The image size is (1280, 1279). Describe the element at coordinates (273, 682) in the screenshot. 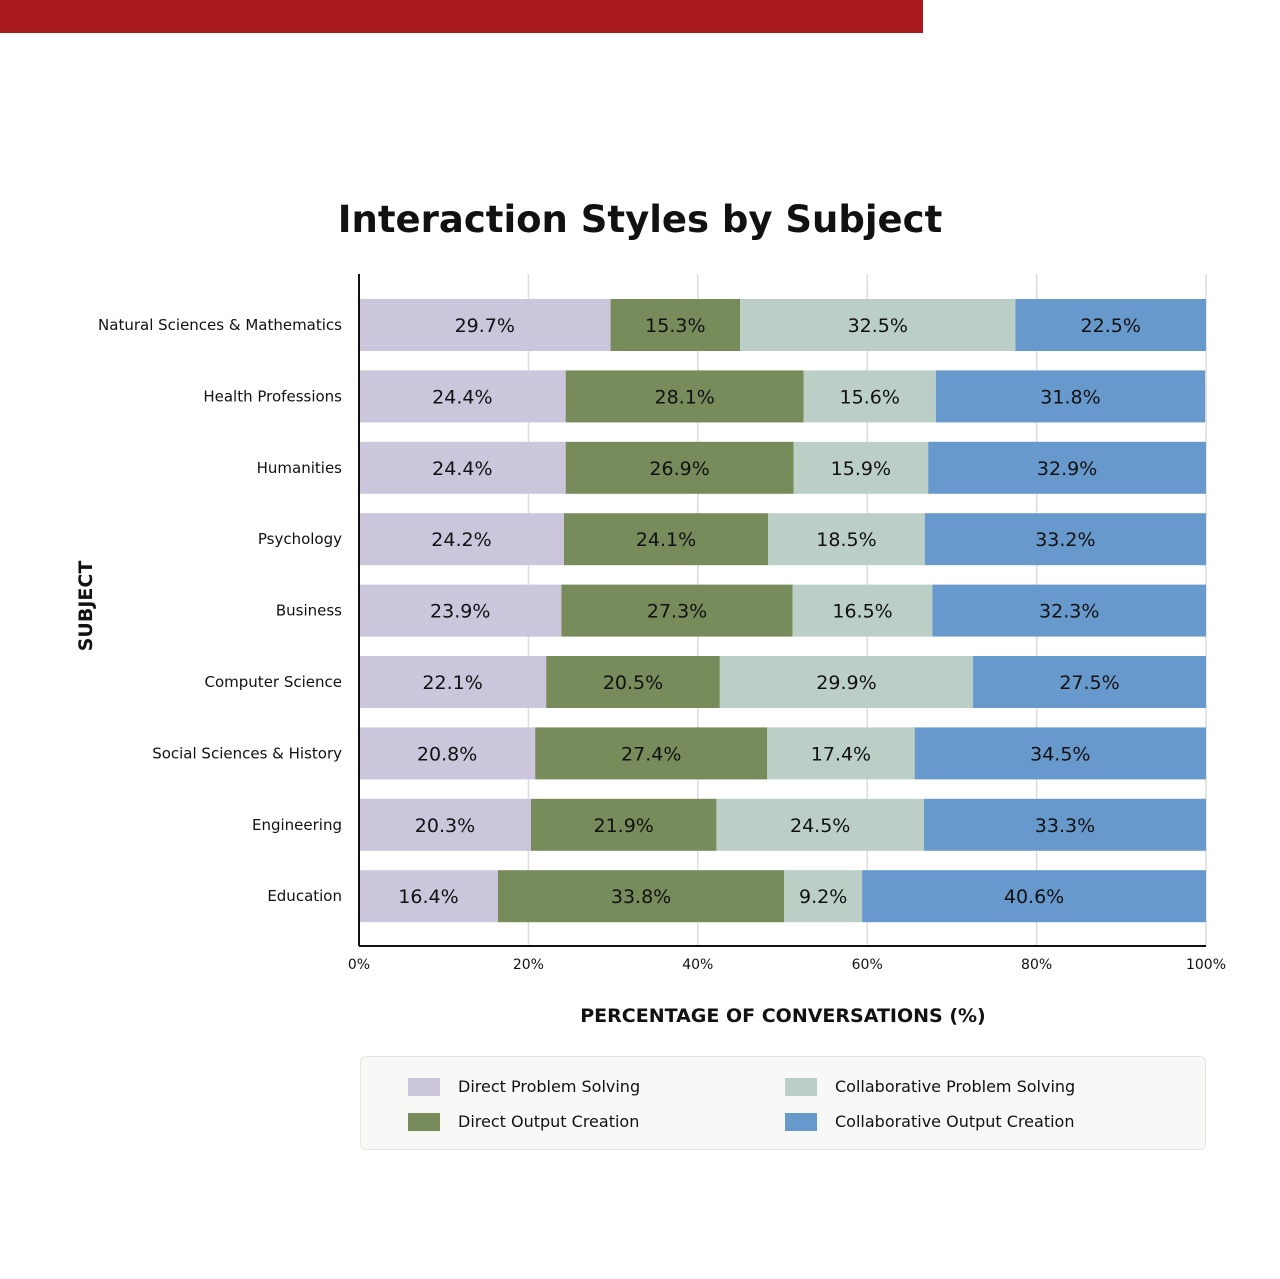

I see `category-label: Computer Science` at that location.